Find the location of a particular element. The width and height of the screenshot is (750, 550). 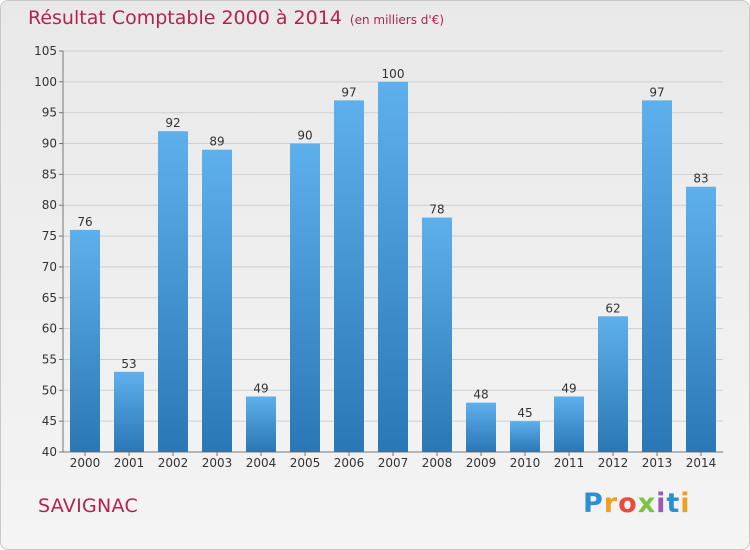

y-tick-label: 100 is located at coordinates (45, 82).